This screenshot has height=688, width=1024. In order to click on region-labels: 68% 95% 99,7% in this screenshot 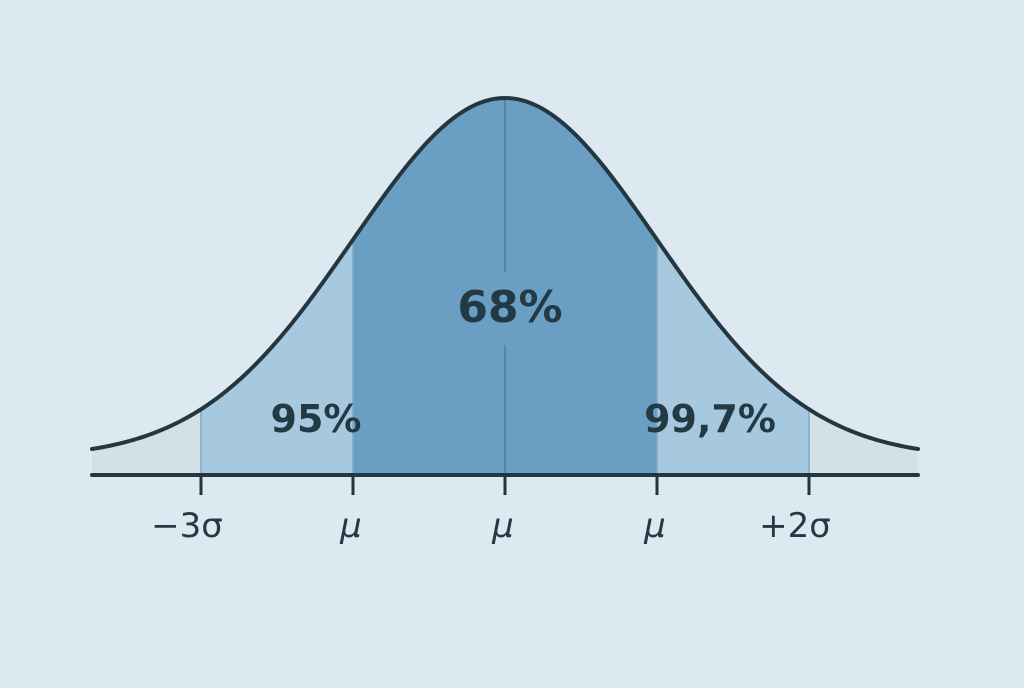, I will do `click(523, 361)`.